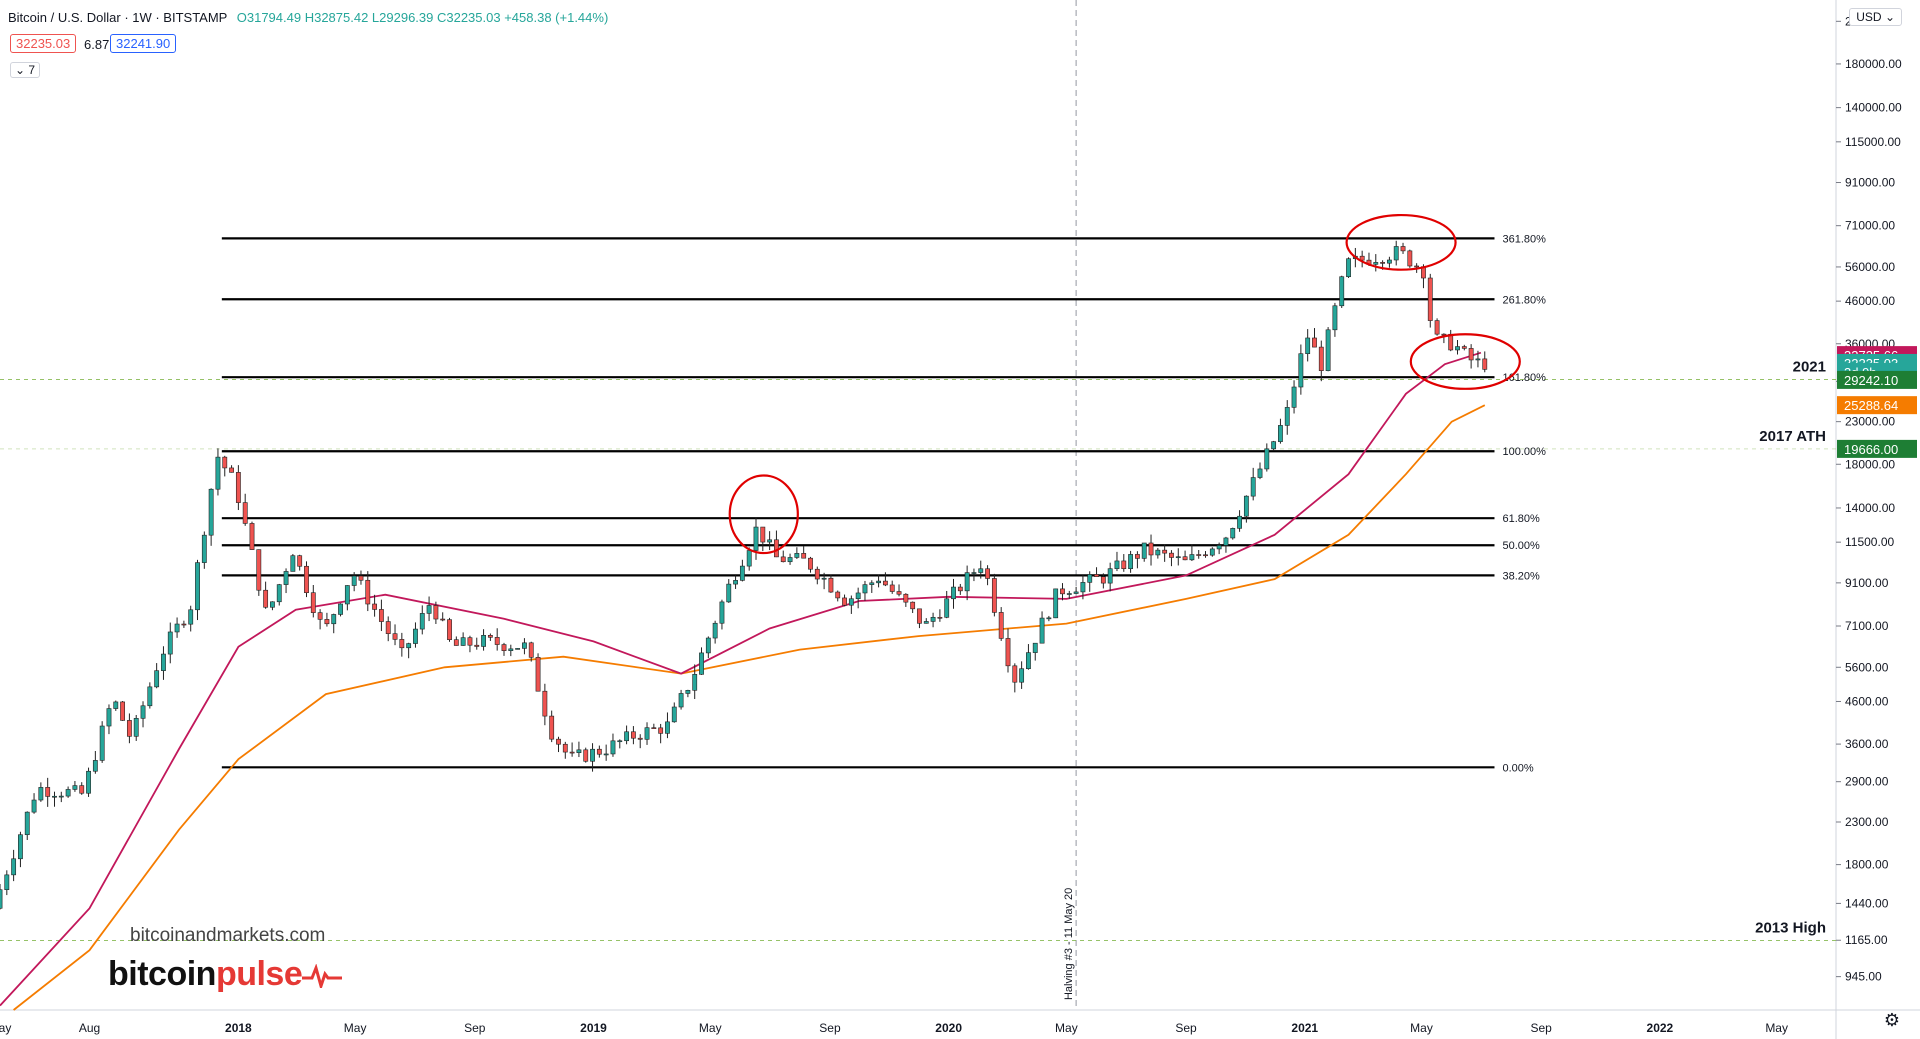 The width and height of the screenshot is (1920, 1039). Describe the element at coordinates (322, 977) in the screenshot. I see `heartbeat-icon` at that location.